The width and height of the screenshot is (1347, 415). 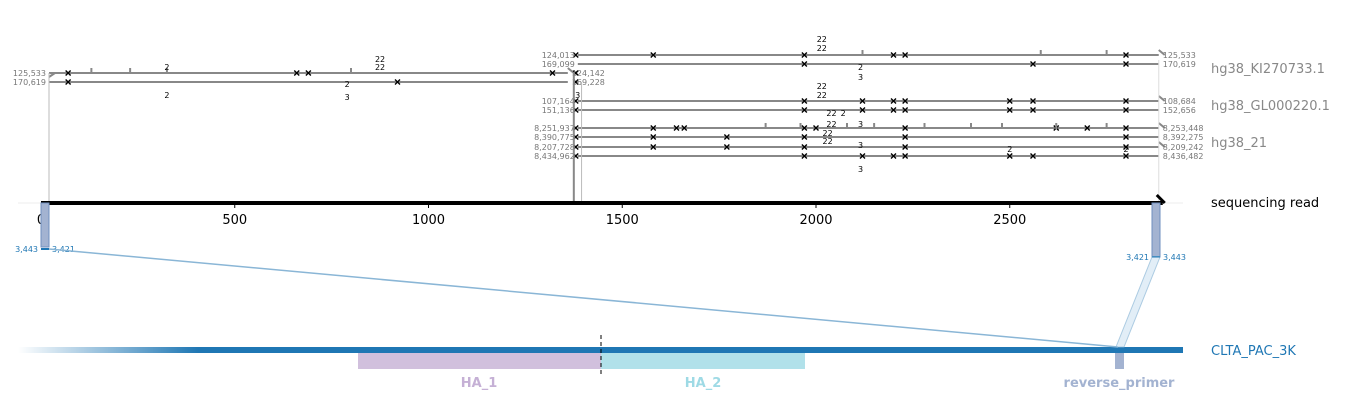 What do you see at coordinates (588, 73) in the screenshot?
I see `coord-end-top-0: 124,142` at bounding box center [588, 73].